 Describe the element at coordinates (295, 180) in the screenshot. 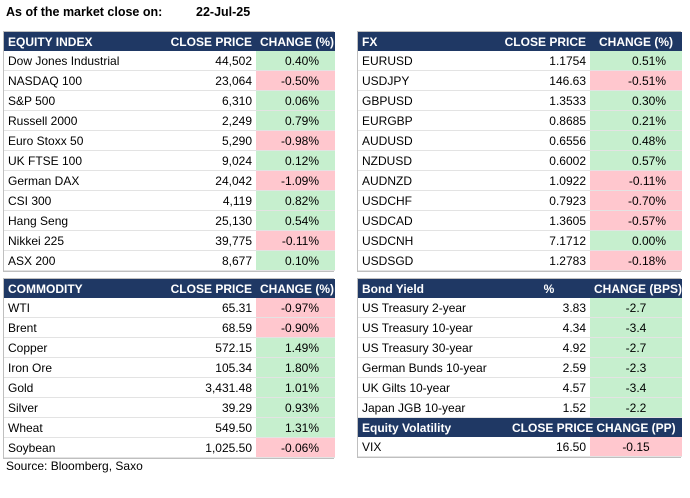

I see `row-change: -1.09%` at that location.